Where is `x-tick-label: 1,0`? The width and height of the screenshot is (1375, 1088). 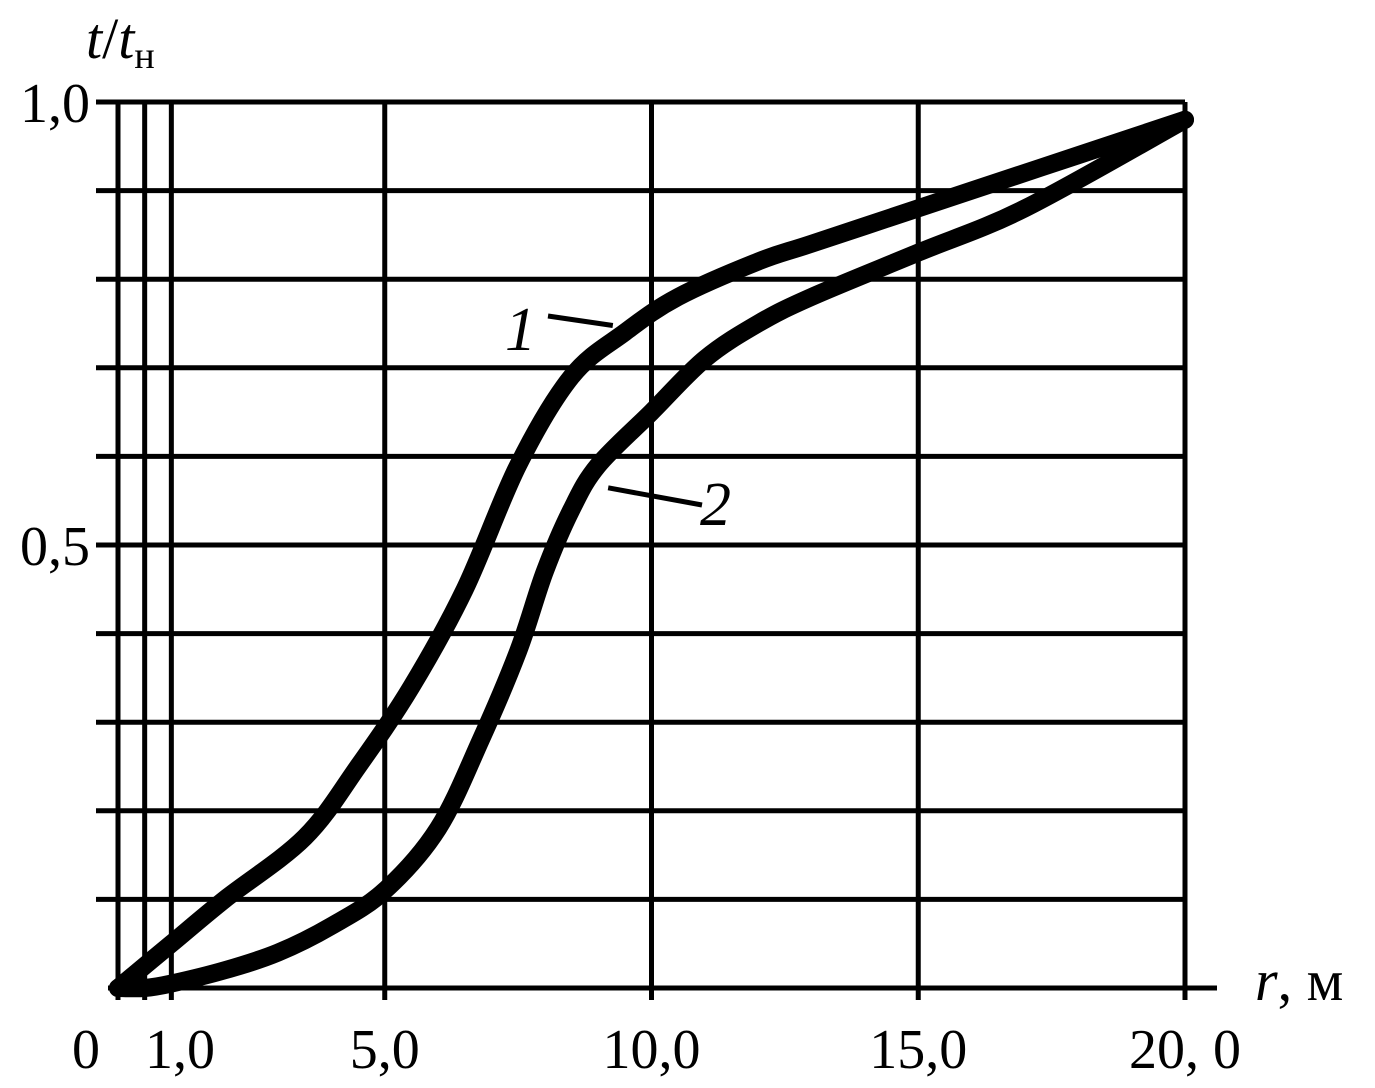
x-tick-label: 1,0 is located at coordinates (180, 1050).